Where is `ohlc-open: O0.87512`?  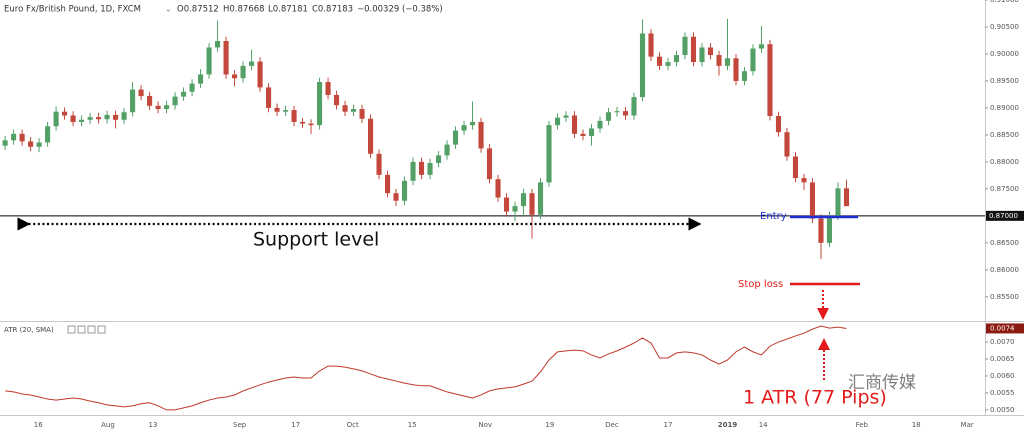 ohlc-open: O0.87512 is located at coordinates (198, 10).